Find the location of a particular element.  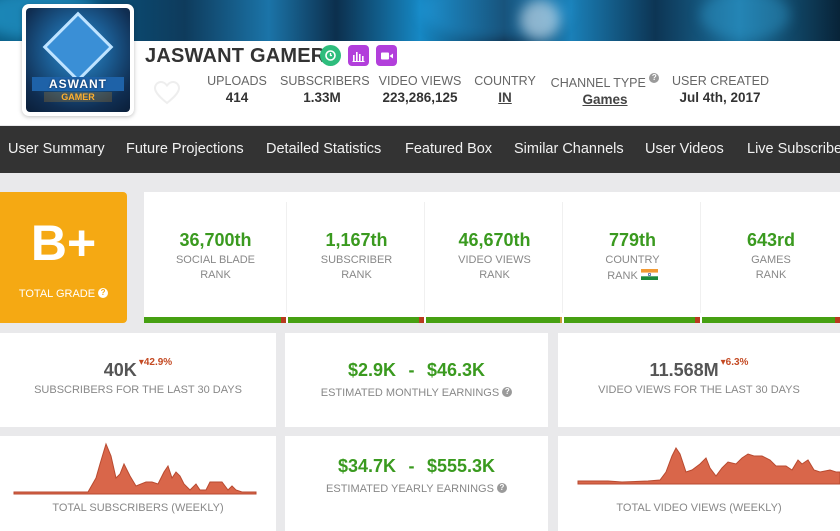

rank-label: GAMES is located at coordinates (771, 260).